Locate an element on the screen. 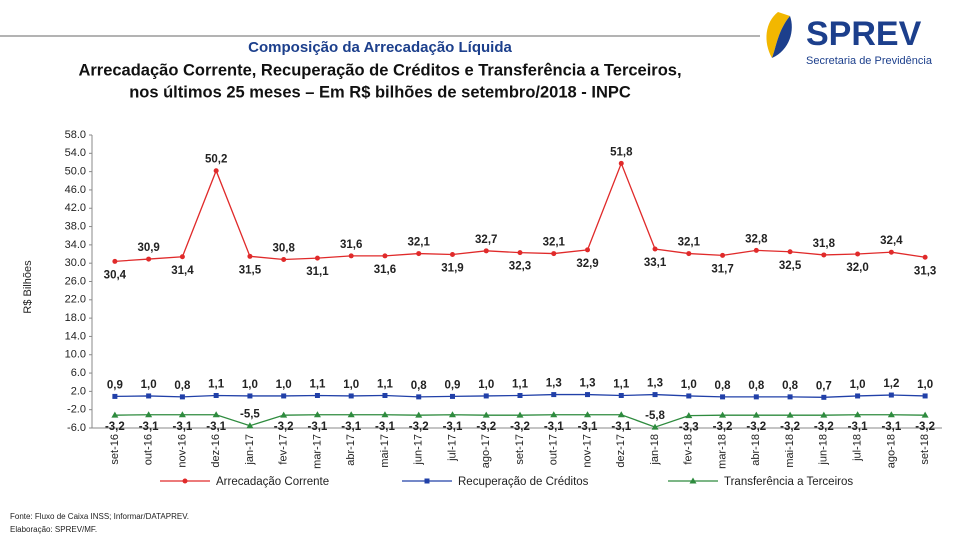 The height and width of the screenshot is (540, 960). data-label: 0,9 is located at coordinates (115, 385).